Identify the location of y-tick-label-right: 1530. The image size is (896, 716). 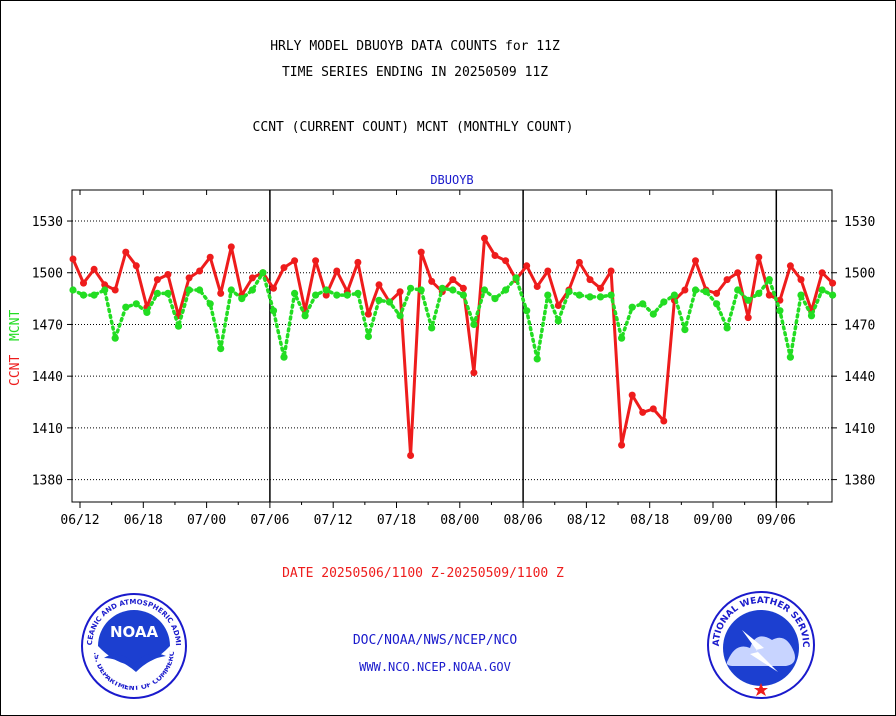
(859, 222).